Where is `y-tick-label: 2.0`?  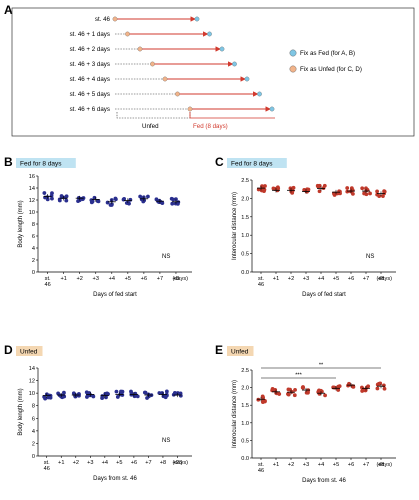 y-tick-label: 2.0 is located at coordinates (245, 199).